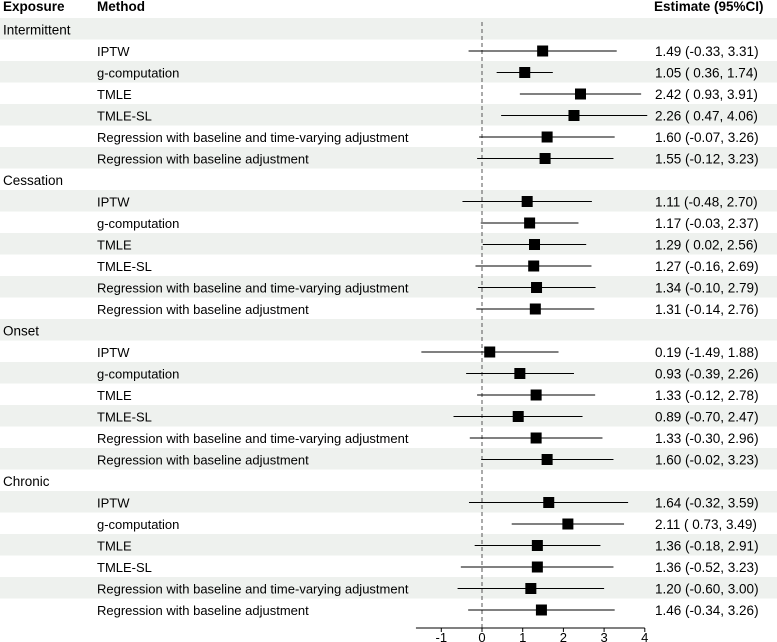 The height and width of the screenshot is (642, 777). What do you see at coordinates (707, 546) in the screenshot?
I see `estimate-ci-text: 1.36 (-0.18, 2.91)` at bounding box center [707, 546].